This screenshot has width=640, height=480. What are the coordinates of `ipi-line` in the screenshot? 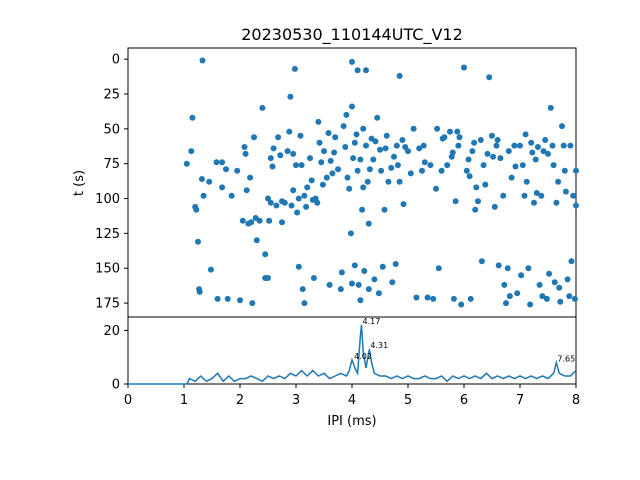 It's located at (352, 354).